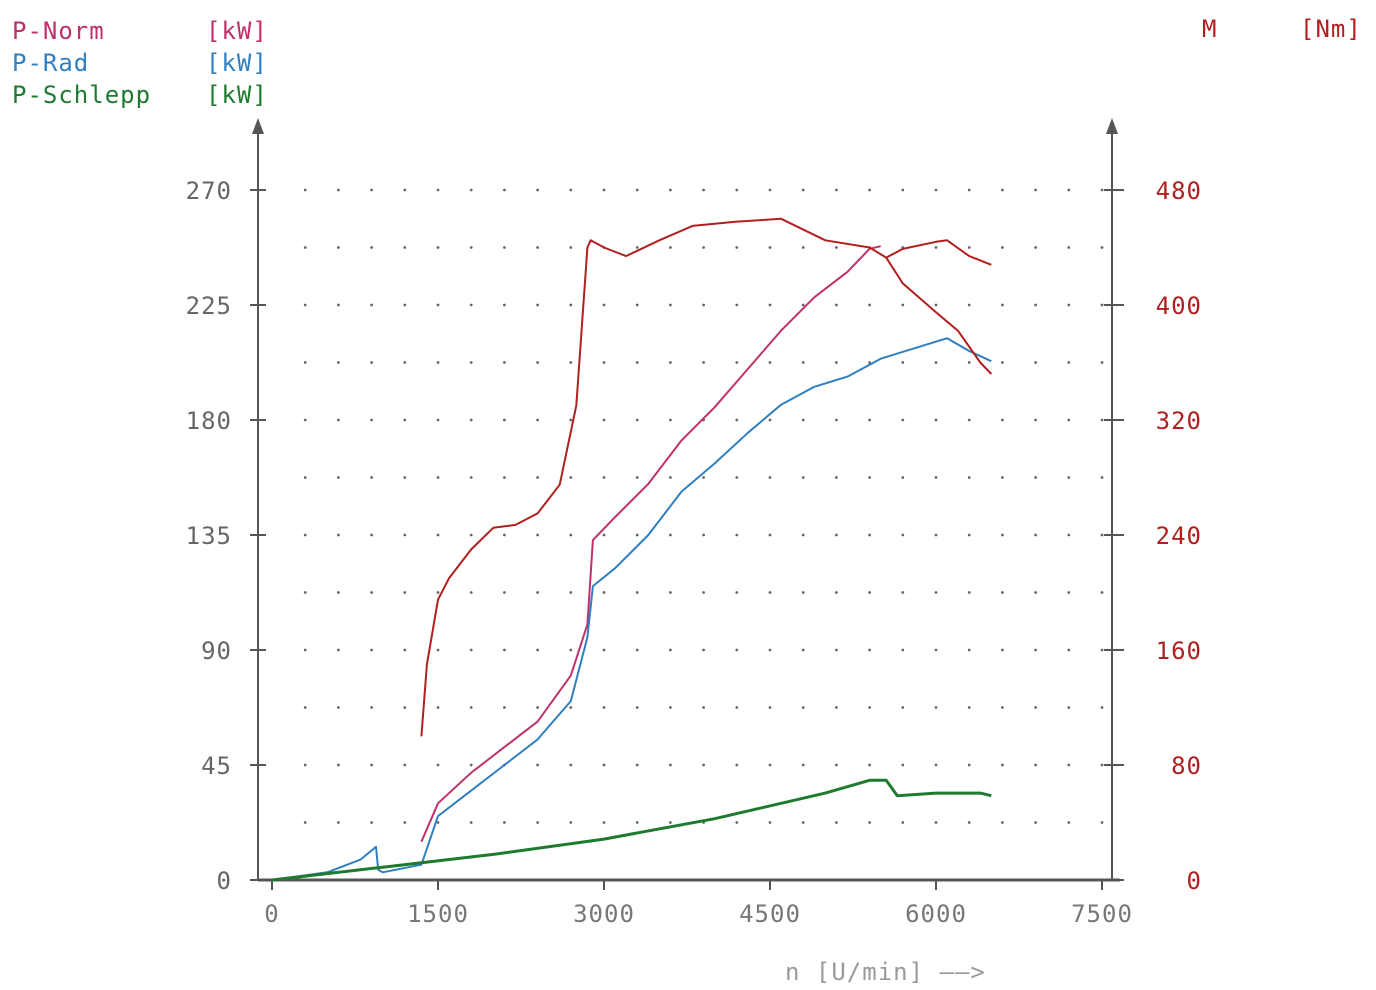  What do you see at coordinates (438, 914) in the screenshot?
I see `x-tick-label: 1500` at bounding box center [438, 914].